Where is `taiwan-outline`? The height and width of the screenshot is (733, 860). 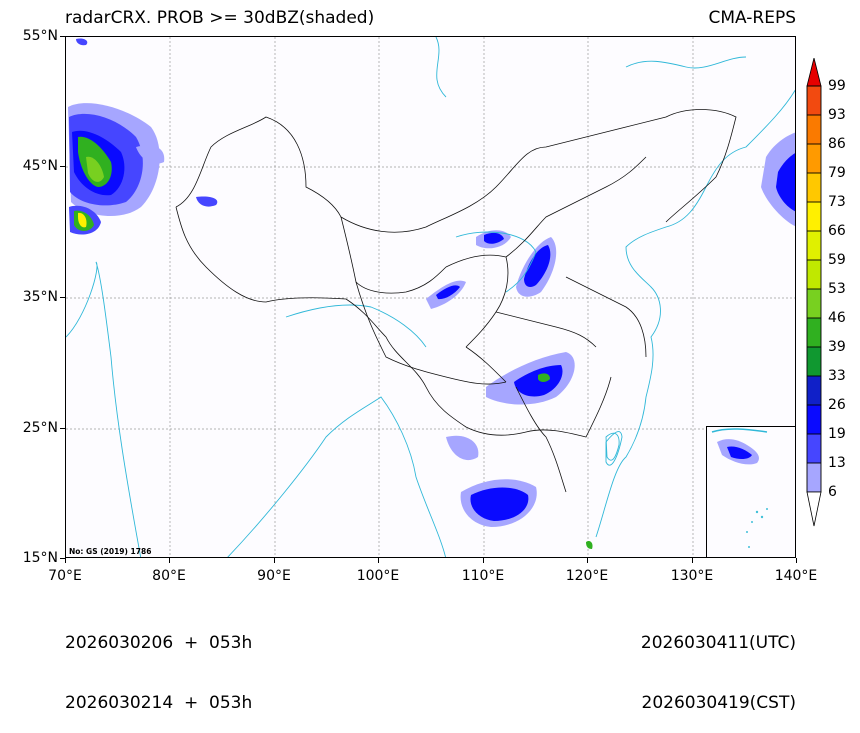 taiwan-outline is located at coordinates (612, 446).